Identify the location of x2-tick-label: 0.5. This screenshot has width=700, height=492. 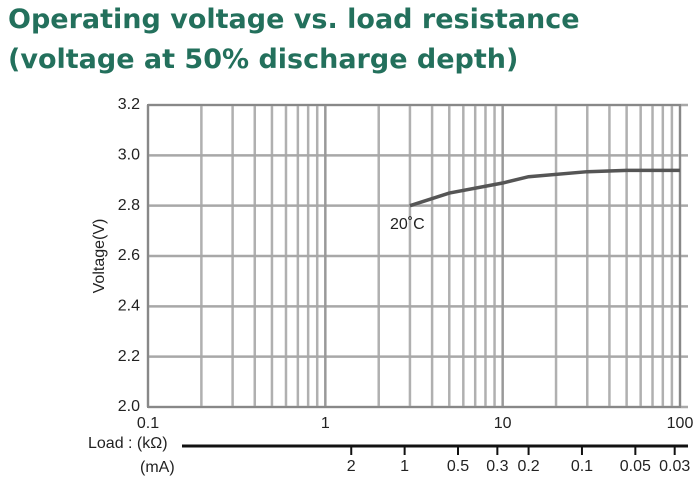
(458, 466).